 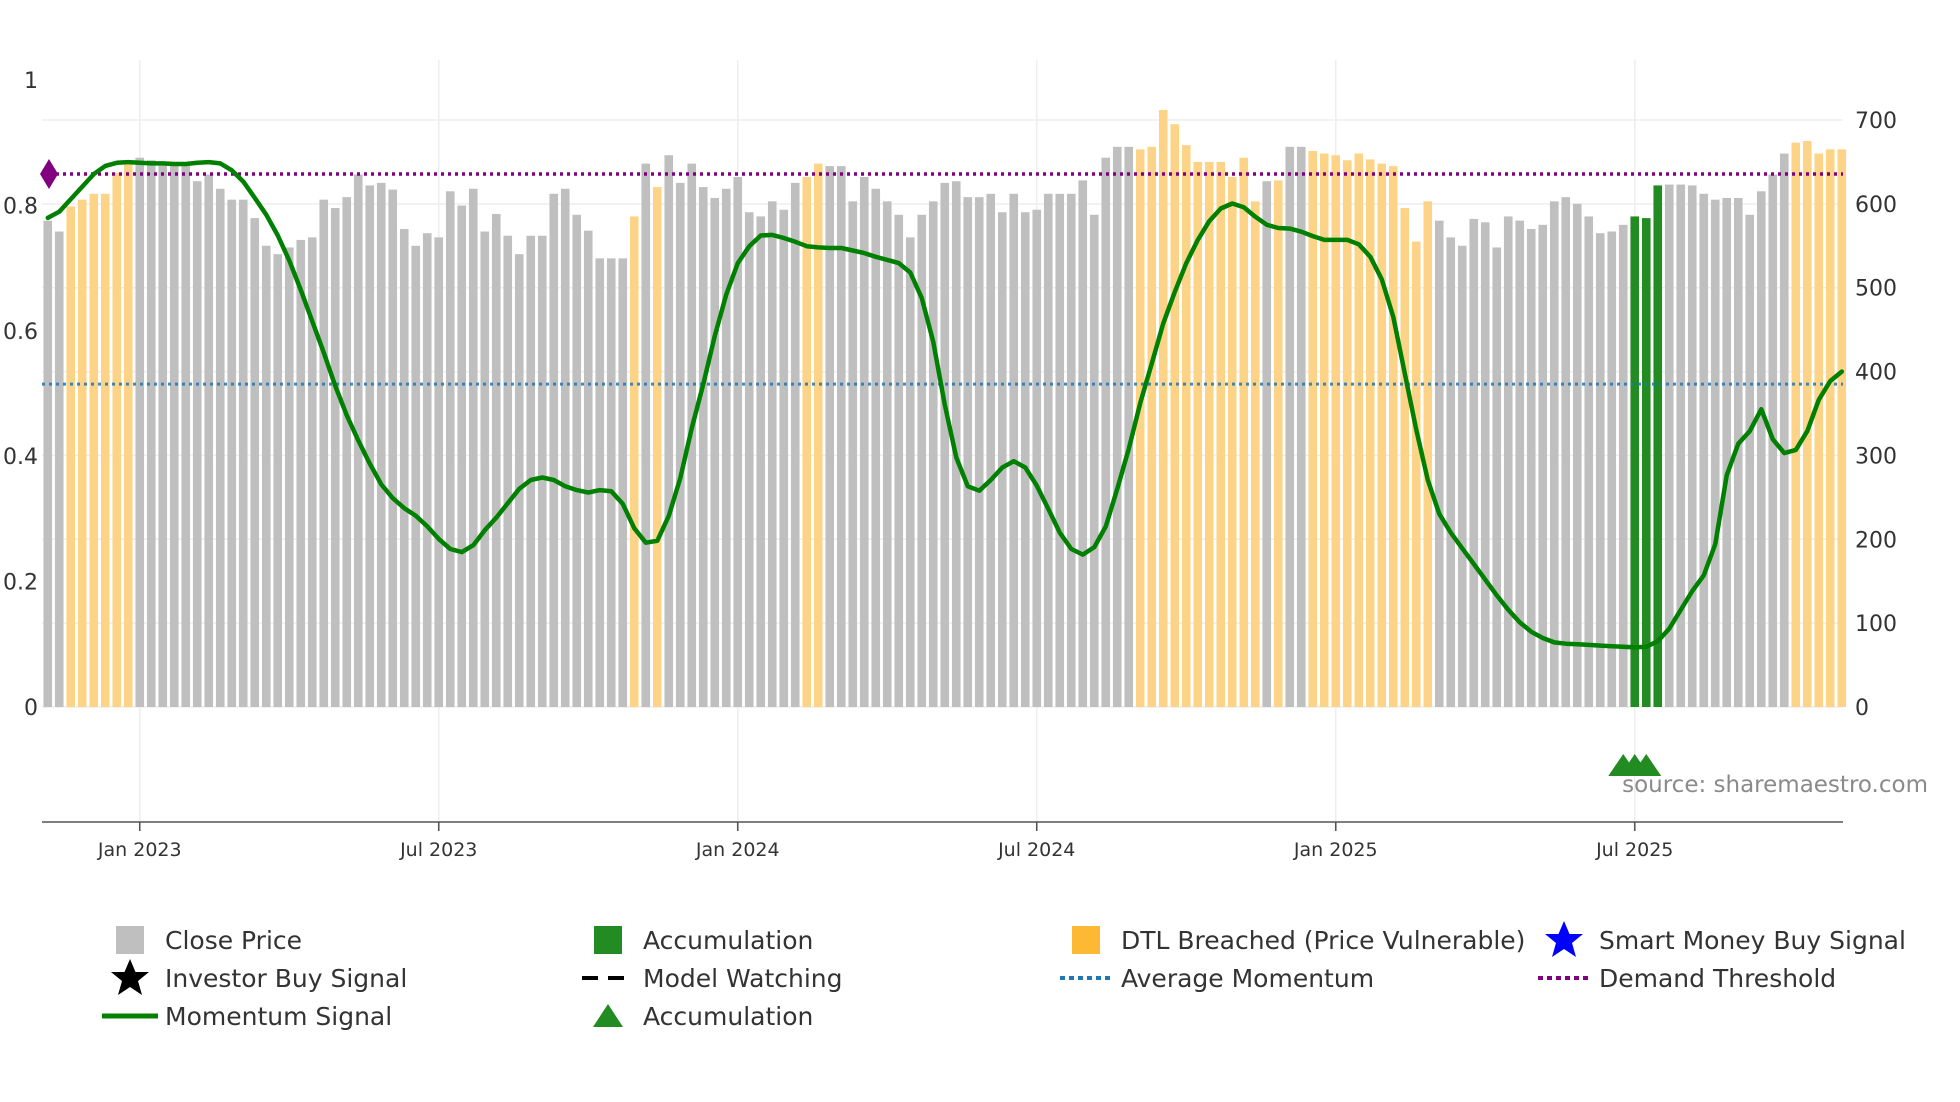 I want to click on y-left-tick-label-5: 1, so click(x=31, y=81).